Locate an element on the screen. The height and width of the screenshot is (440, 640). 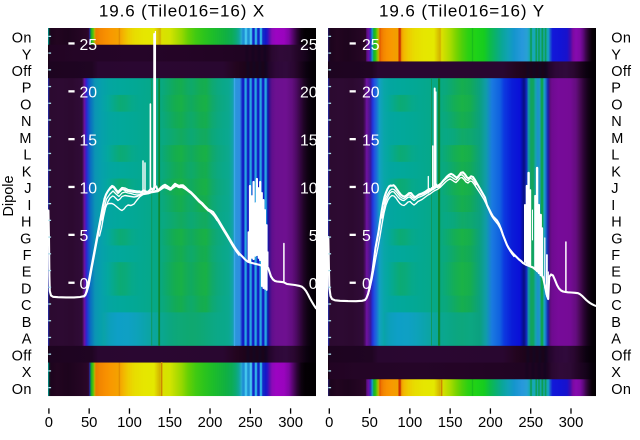
svg-text: Dipole is located at coordinates (9, 195).